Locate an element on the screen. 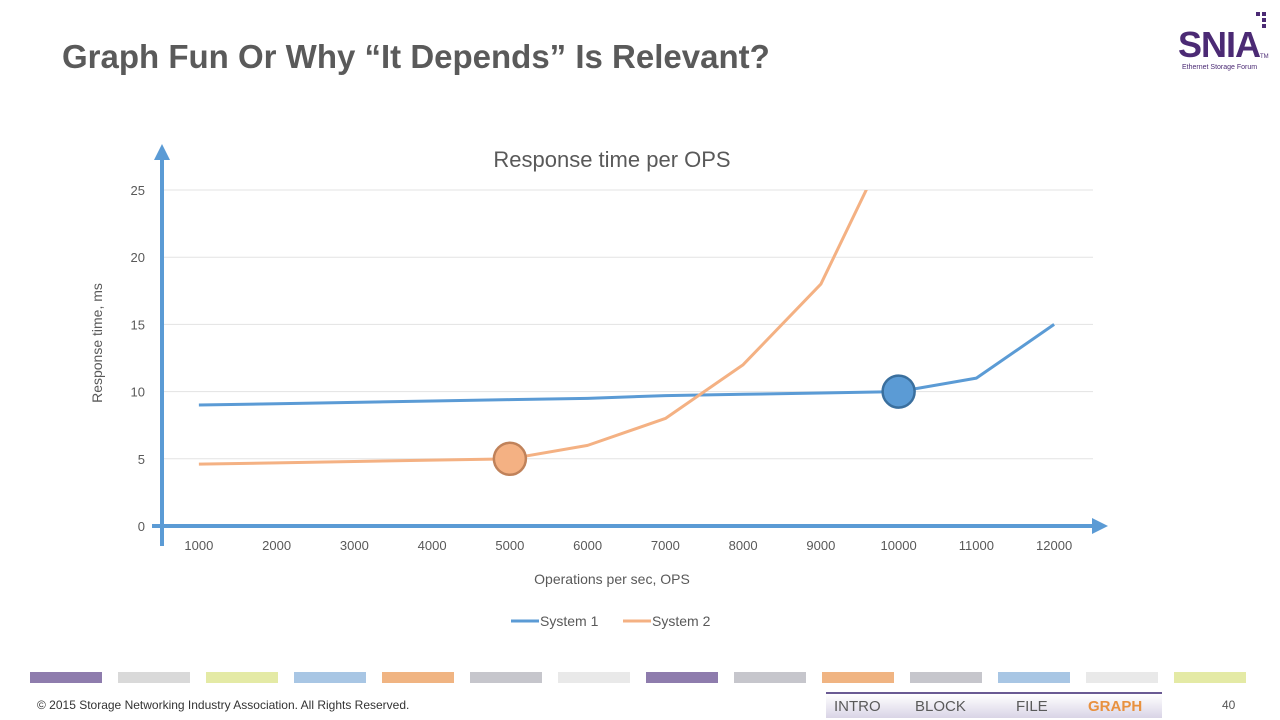  legend-label-system-1: System 1 is located at coordinates (569, 621).